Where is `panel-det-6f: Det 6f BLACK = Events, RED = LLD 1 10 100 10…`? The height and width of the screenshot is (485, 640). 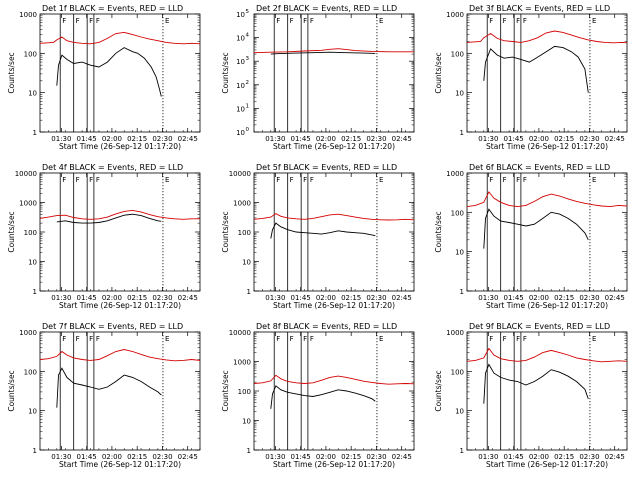 panel-det-6f: Det 6f BLACK = Events, RED = LLD 1 10 100 10… is located at coordinates (531, 236).